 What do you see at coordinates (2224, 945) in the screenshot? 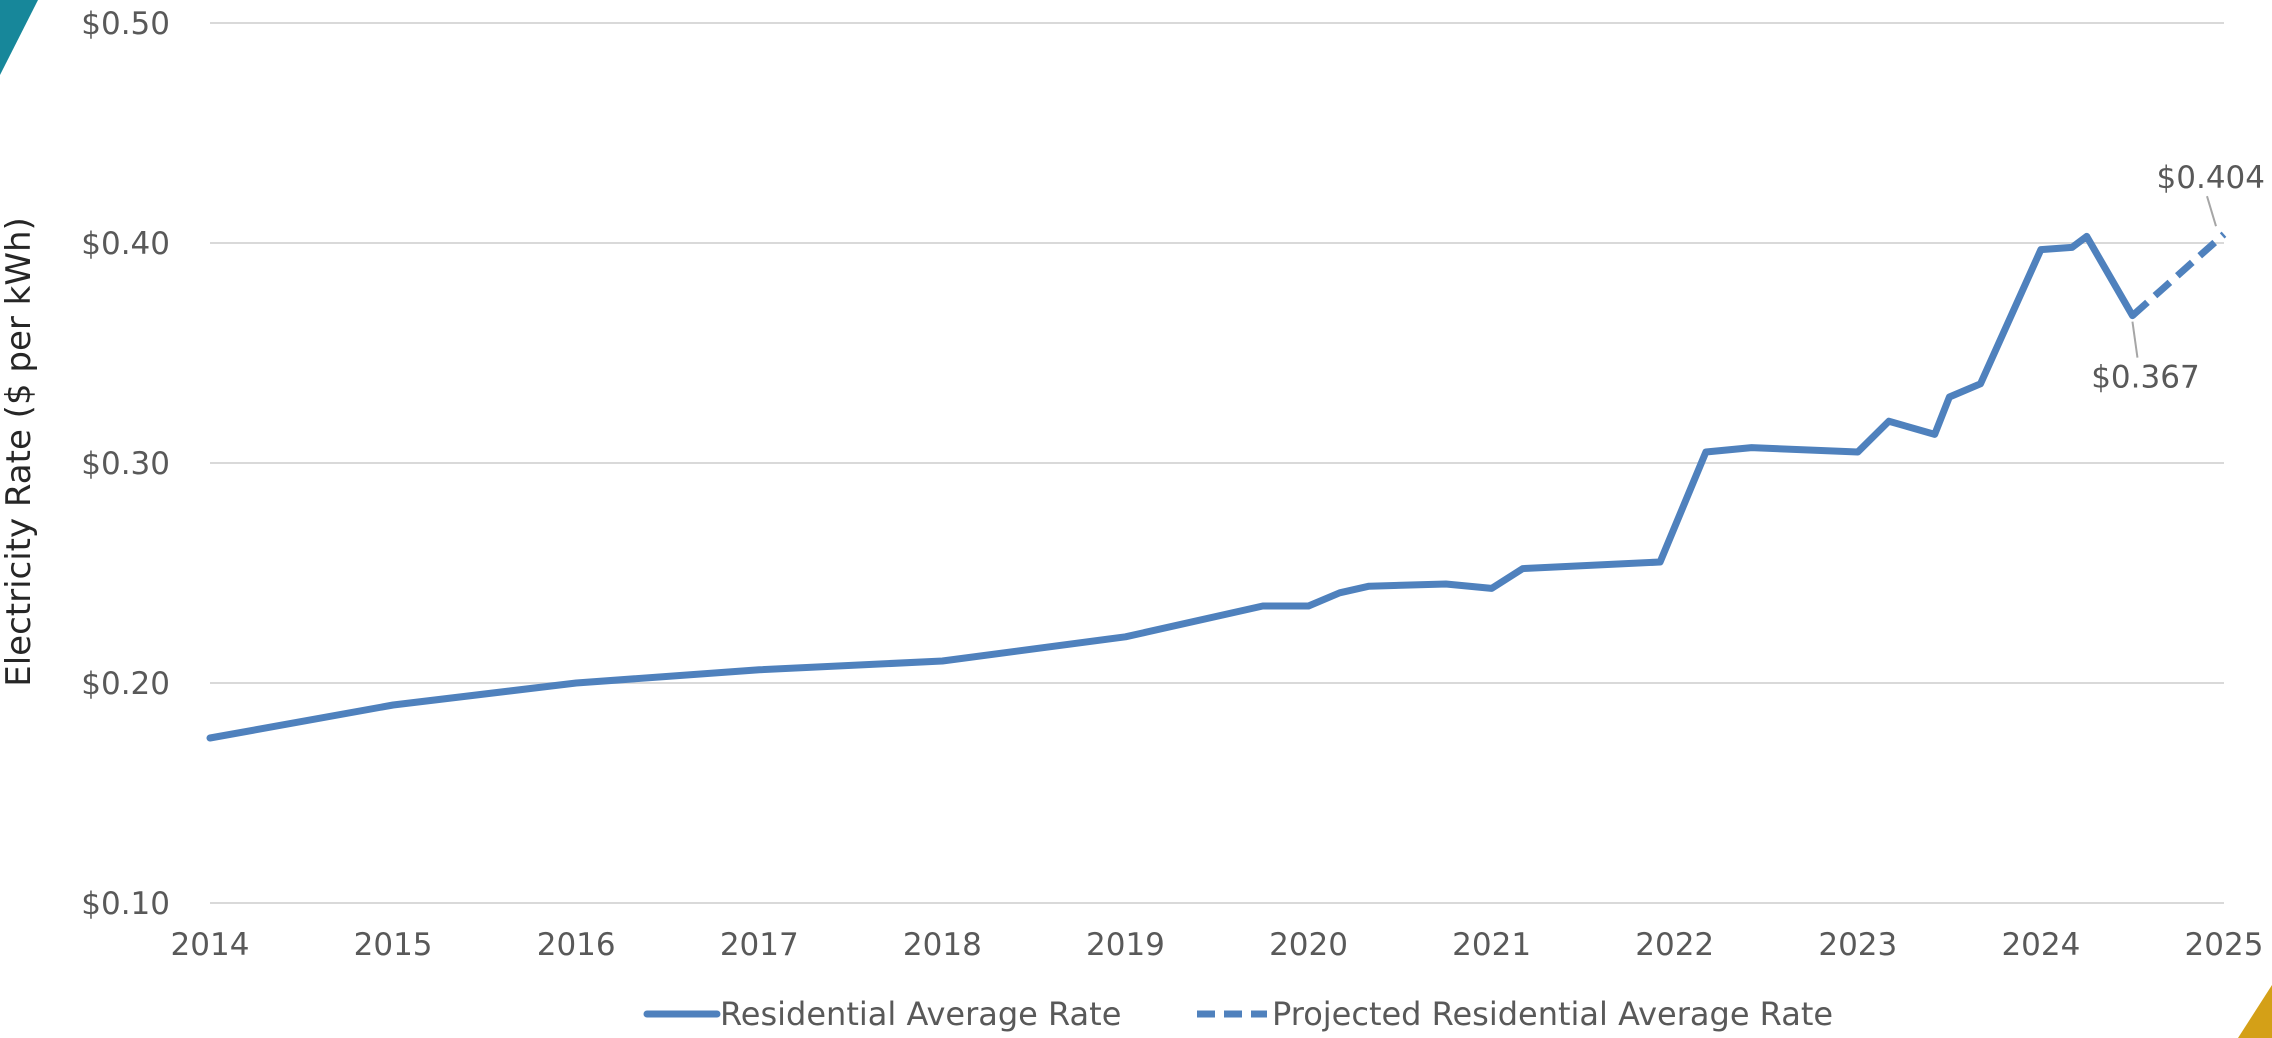
I see `x-tick-label: 2025` at bounding box center [2224, 945].